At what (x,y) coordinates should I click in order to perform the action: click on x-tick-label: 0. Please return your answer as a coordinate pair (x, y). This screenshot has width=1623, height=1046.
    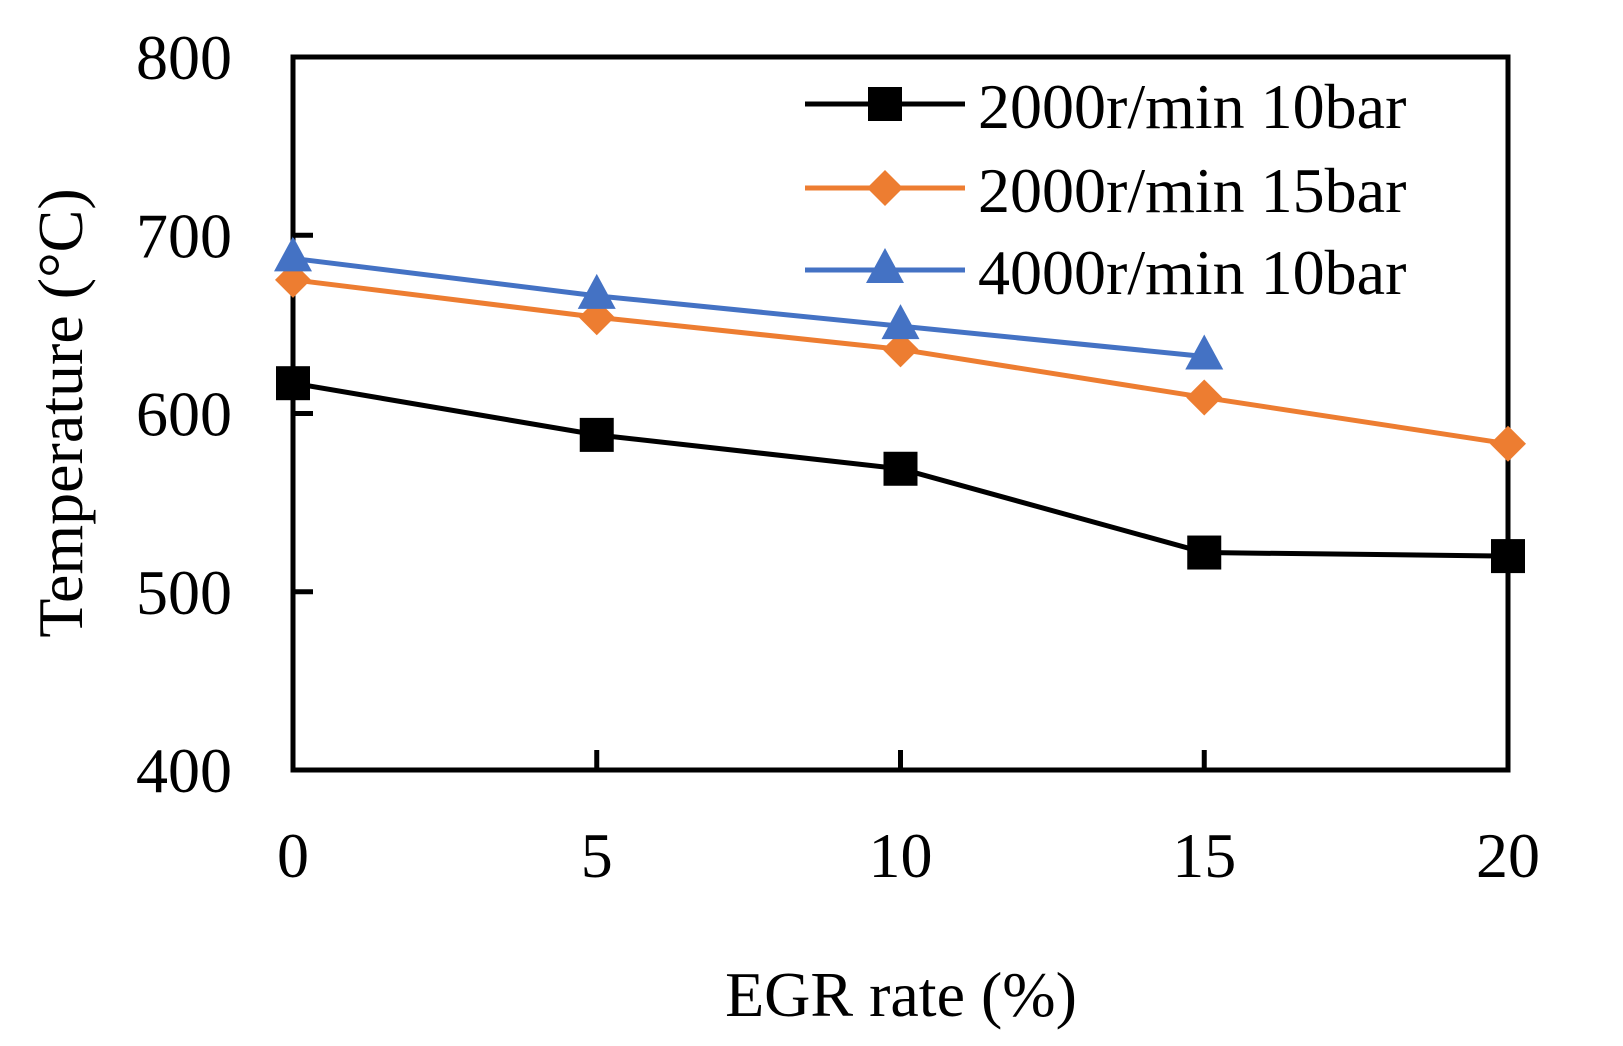
    Looking at the image, I should click on (293, 855).